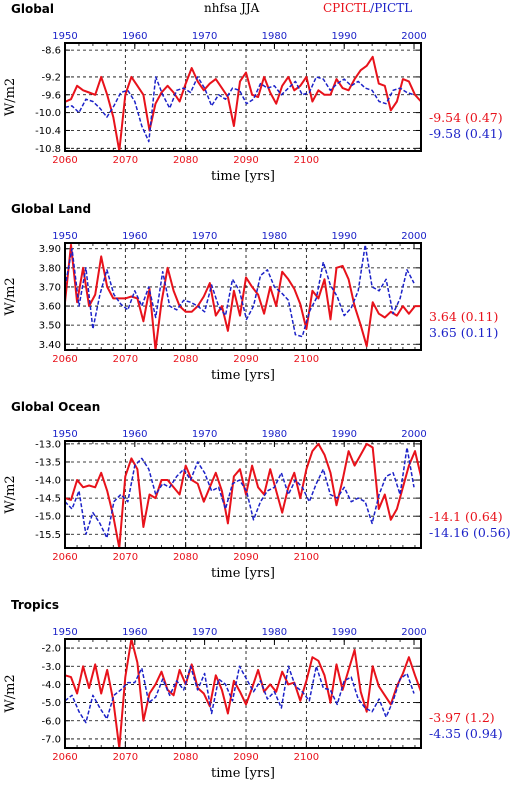 This screenshot has width=525, height=798. What do you see at coordinates (466, 117) in the screenshot?
I see `stat-cpictl: -9.54 (0.47)` at bounding box center [466, 117].